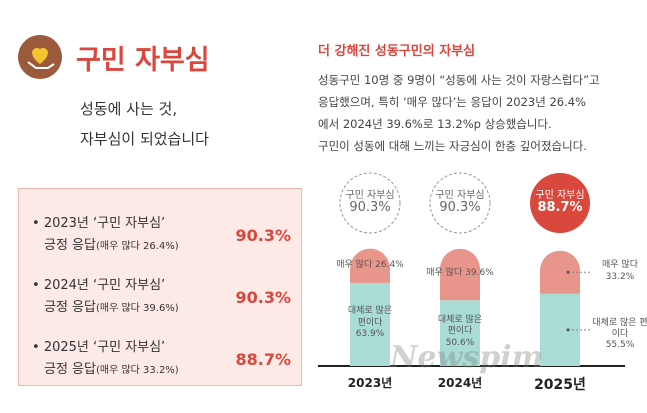 This screenshot has width=647, height=413. I want to click on article-line: 성동구민 10명 중 9명이 “성동에 사는 것이 자랑스럽다”고, so click(459, 80).